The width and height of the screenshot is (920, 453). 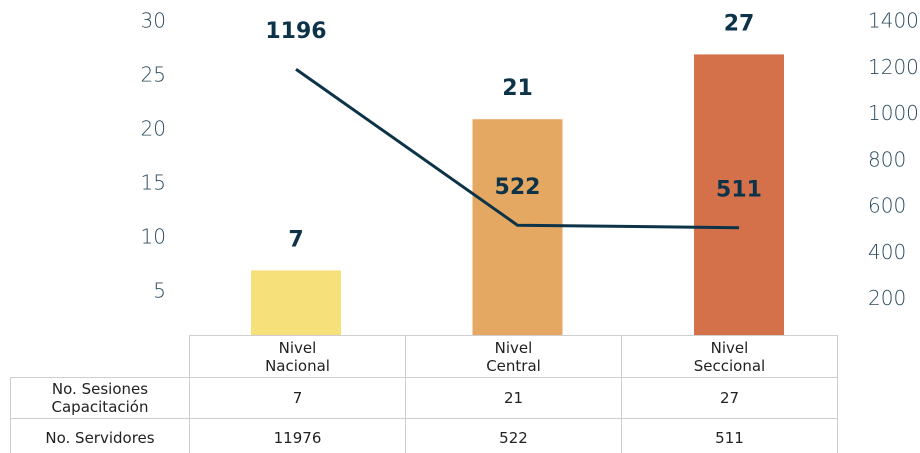 What do you see at coordinates (100, 435) in the screenshot?
I see `row-header: No. Servidores` at bounding box center [100, 435].